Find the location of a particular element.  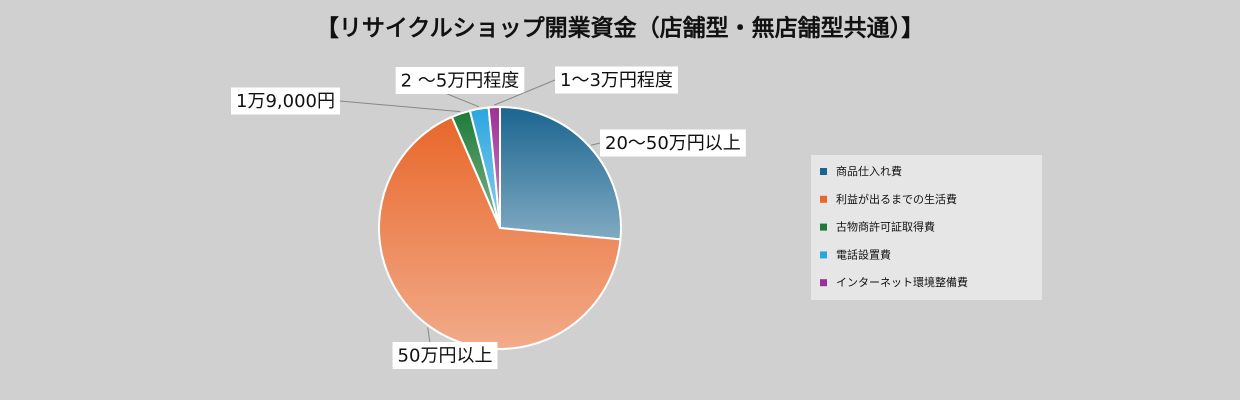

data-label: 2 〜5万円程度 is located at coordinates (460, 81).